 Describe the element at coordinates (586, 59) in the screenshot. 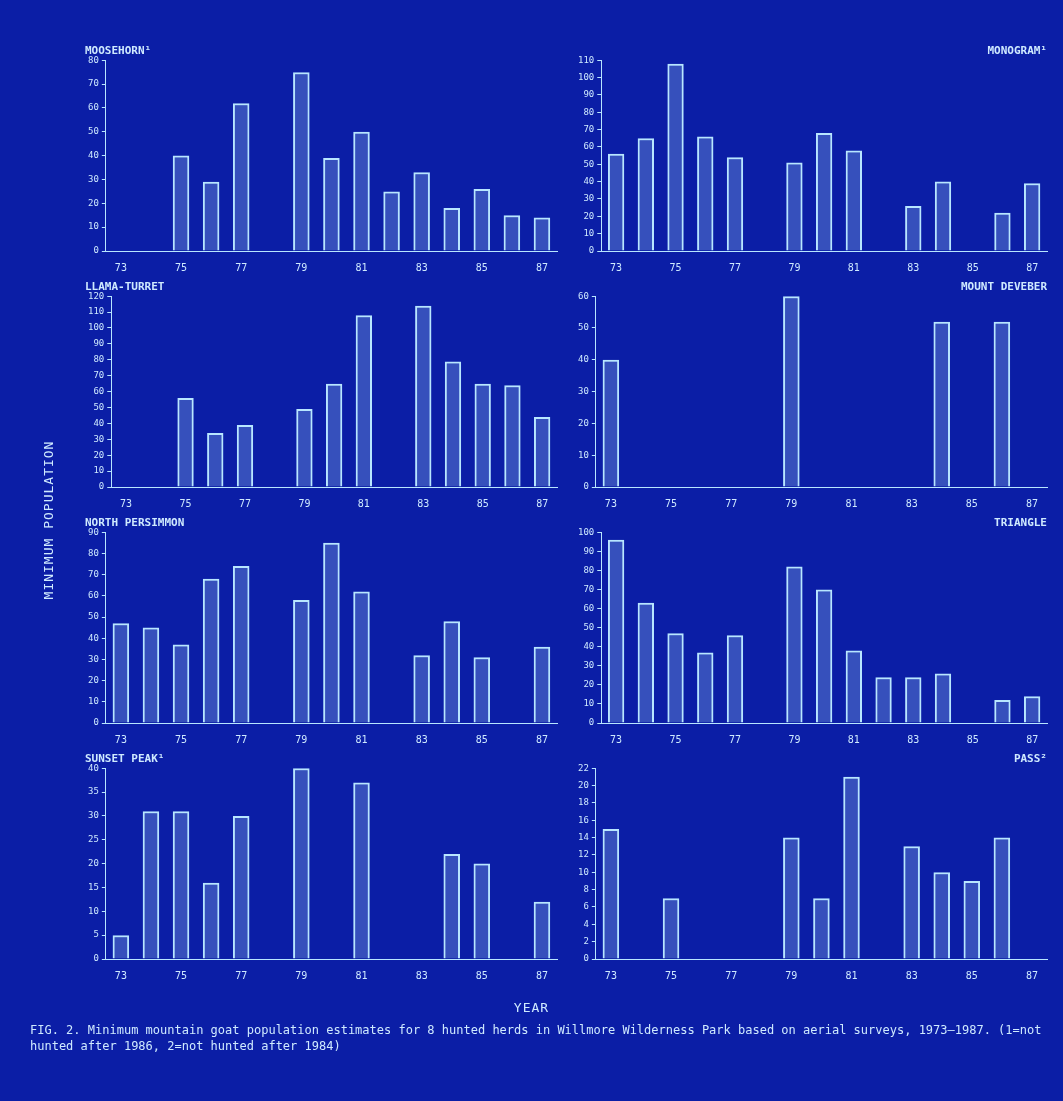

I see `y-tick-label: 110` at that location.